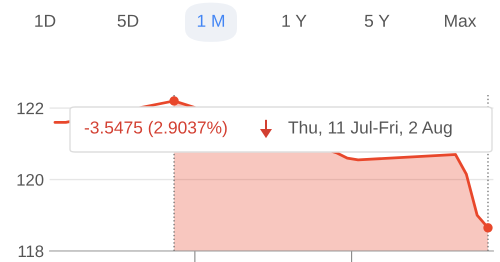  What do you see at coordinates (155, 129) in the screenshot?
I see `annotation: -3.5475 (2.9037%)` at bounding box center [155, 129].